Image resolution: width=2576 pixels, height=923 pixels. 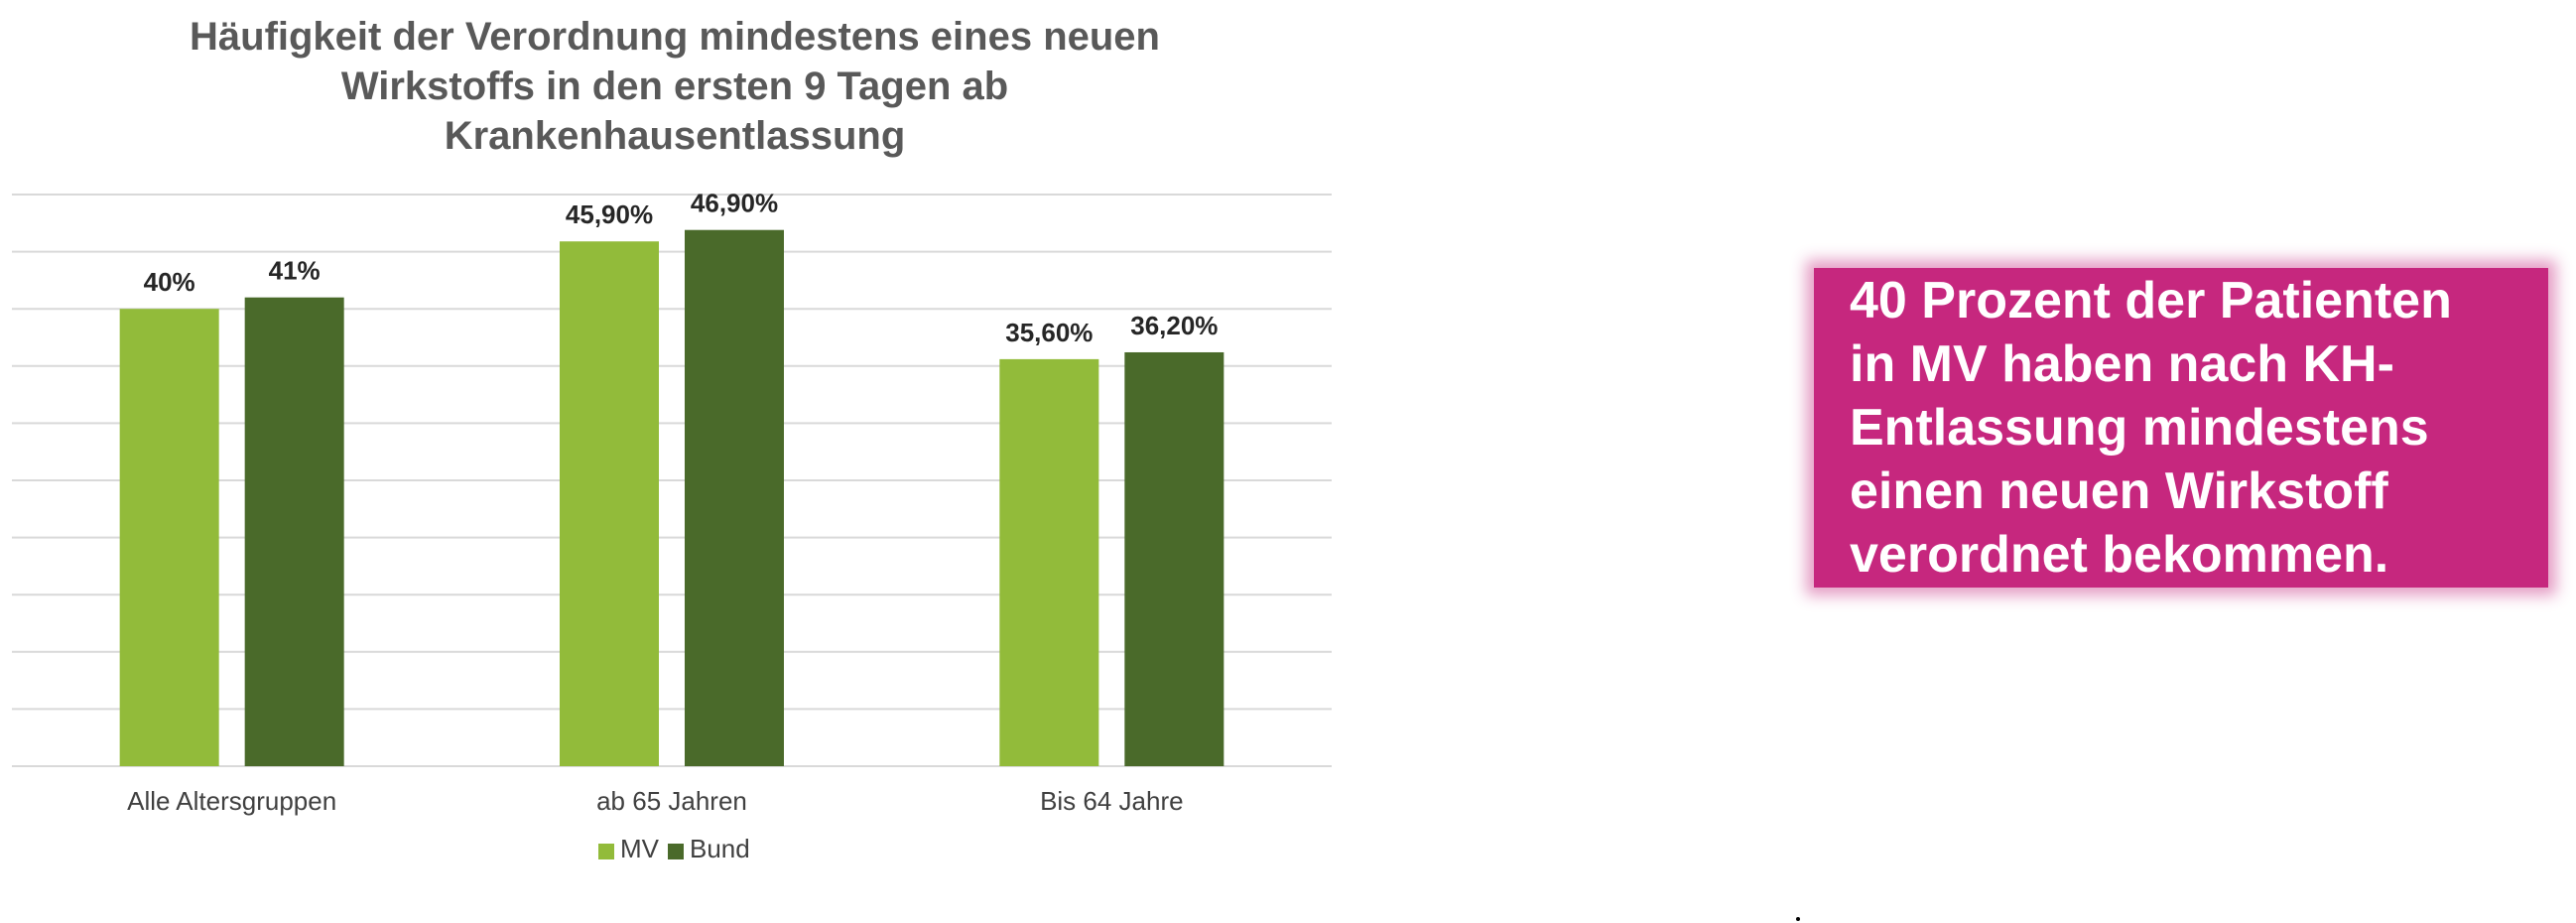 I want to click on callout-line-1: 40 Prozent der Patienten, so click(x=2151, y=301).